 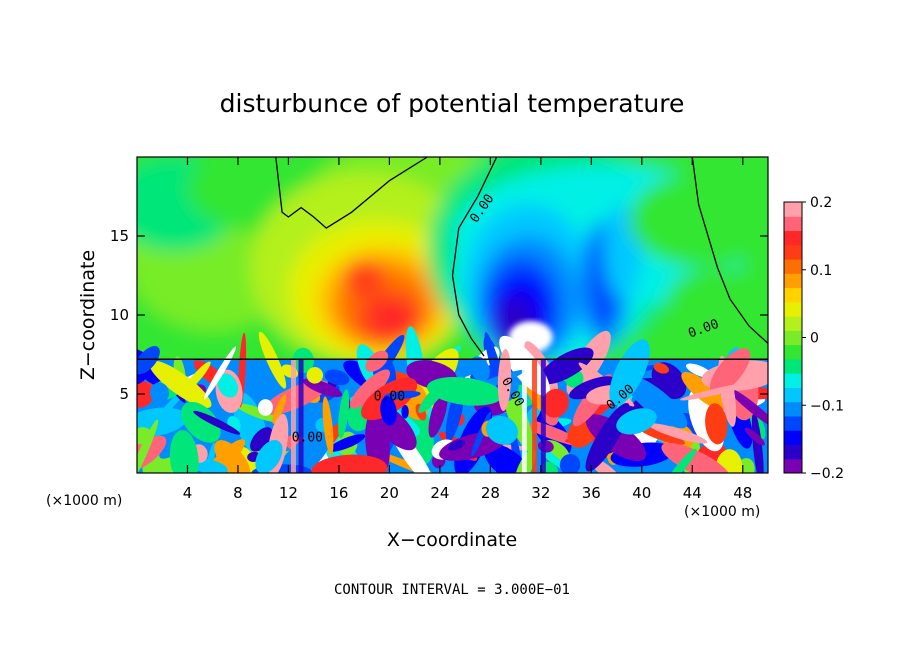 I want to click on colorbar, so click(x=793, y=337).